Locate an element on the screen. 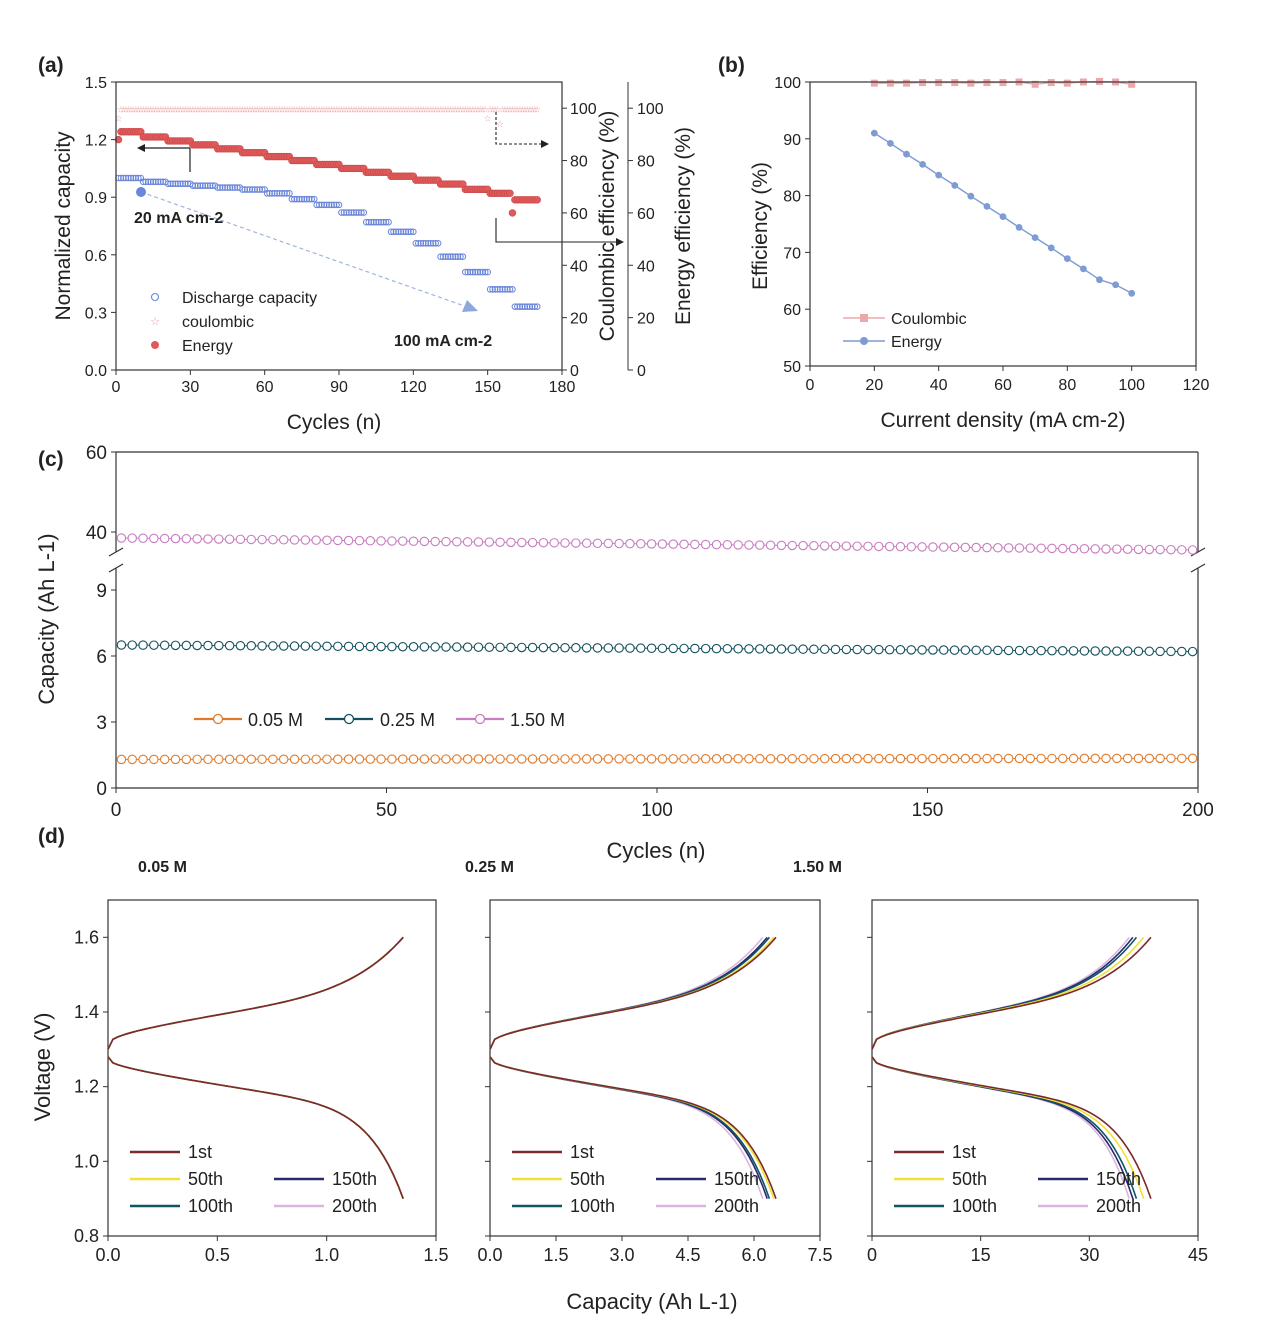 This screenshot has height=1327, width=1267. d-xtick-label: 0.0 is located at coordinates (489, 1255).